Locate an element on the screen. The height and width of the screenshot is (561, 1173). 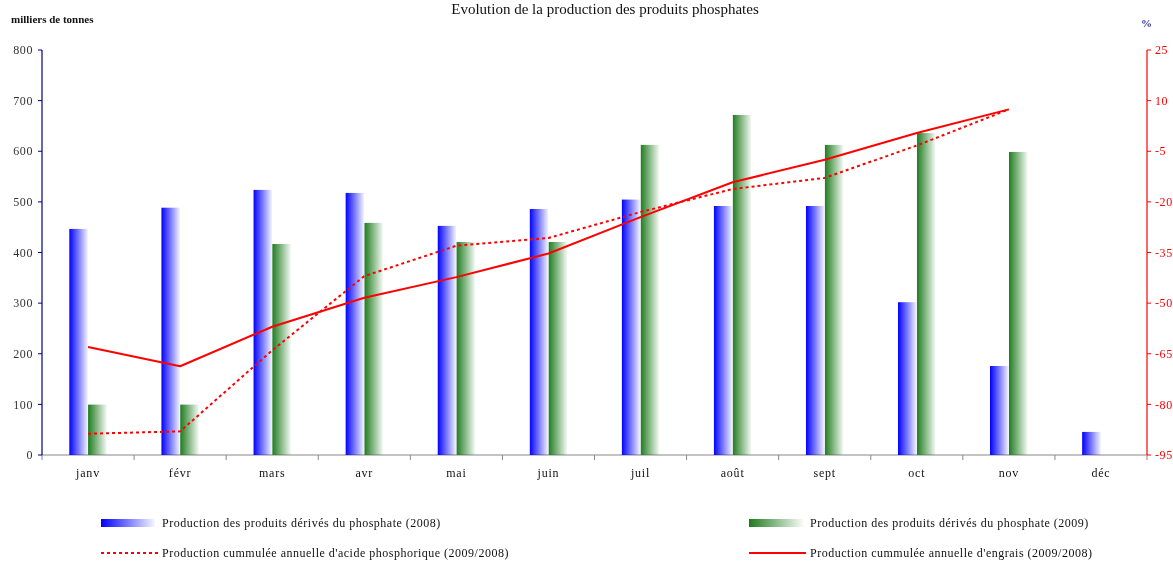
legend-label: Production cummulée annuelle d'engrais (2009/2008) is located at coordinates (951, 553).